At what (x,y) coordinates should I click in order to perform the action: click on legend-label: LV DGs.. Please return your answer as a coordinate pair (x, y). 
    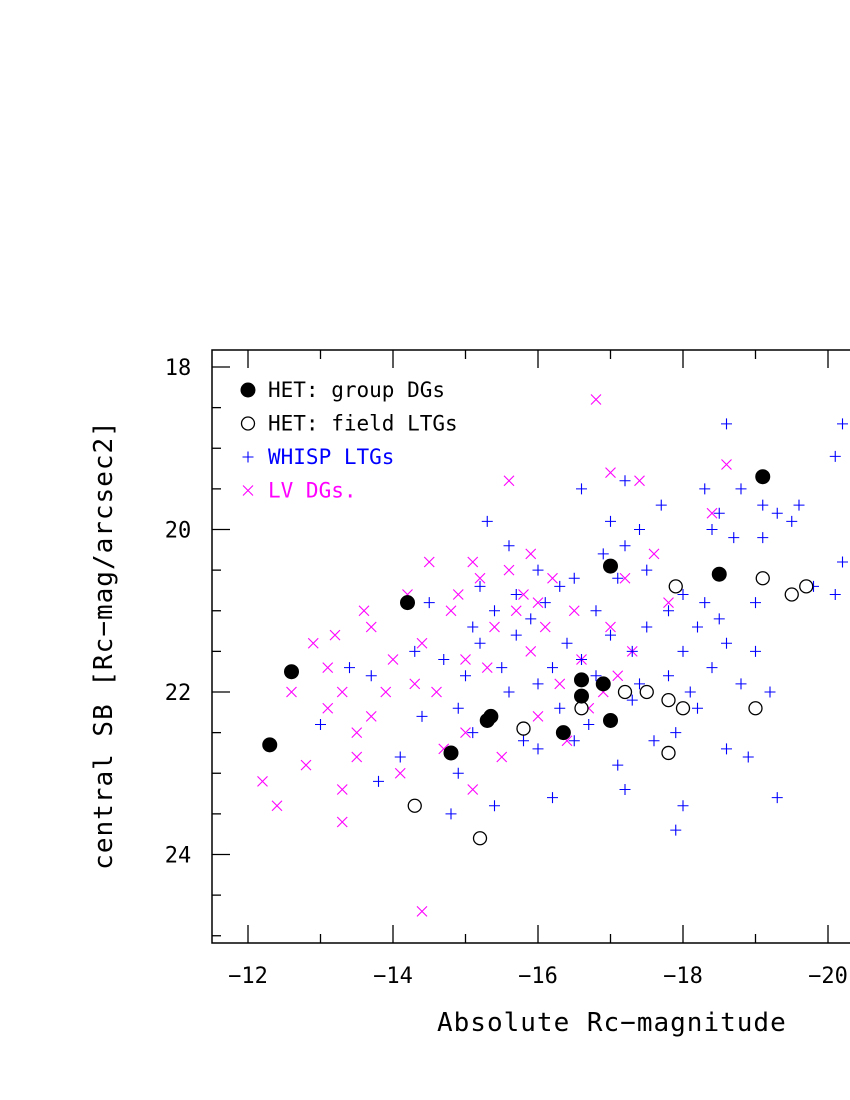
    Looking at the image, I should click on (312, 491).